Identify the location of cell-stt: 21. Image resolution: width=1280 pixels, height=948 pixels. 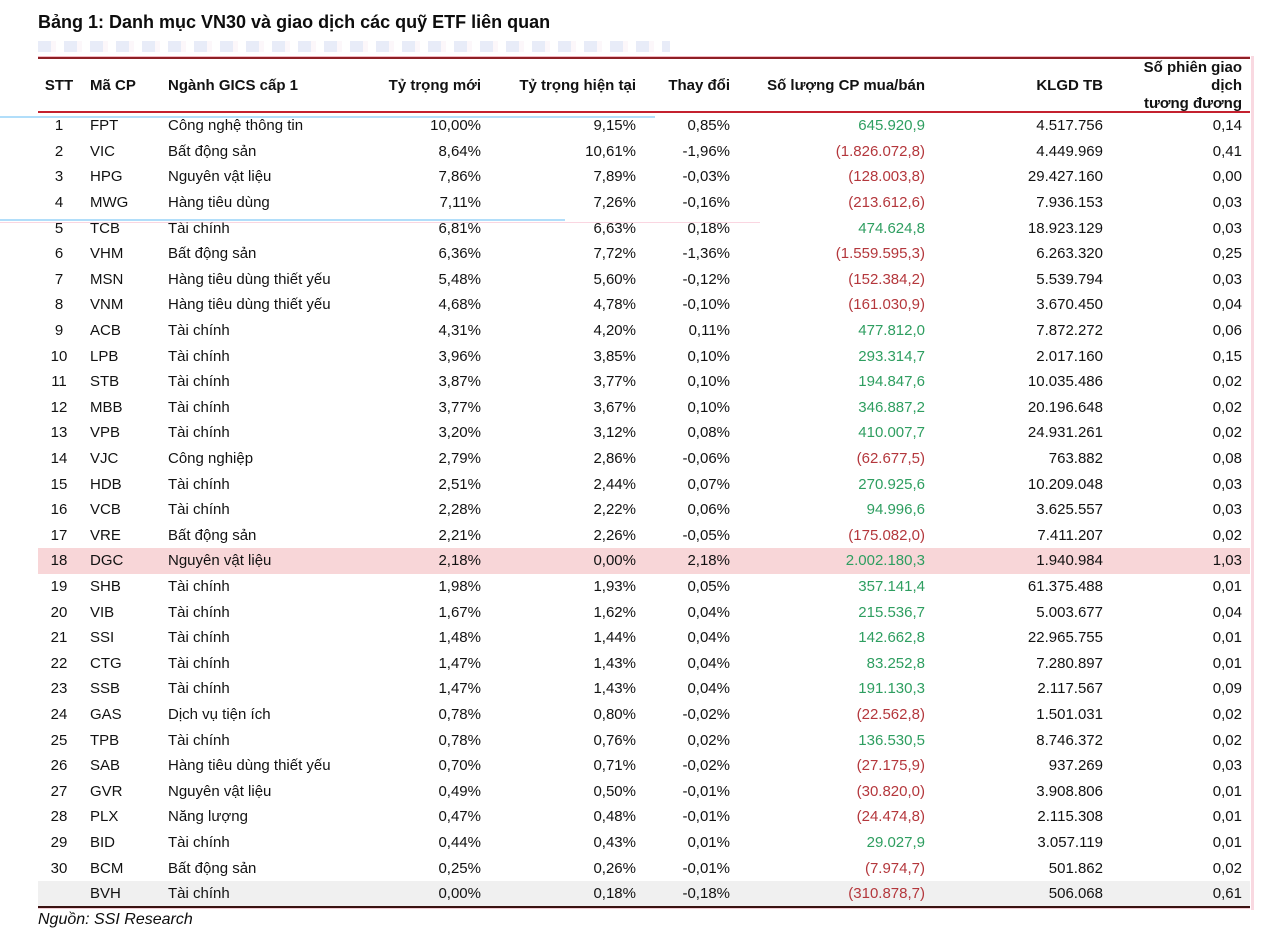
(59, 638).